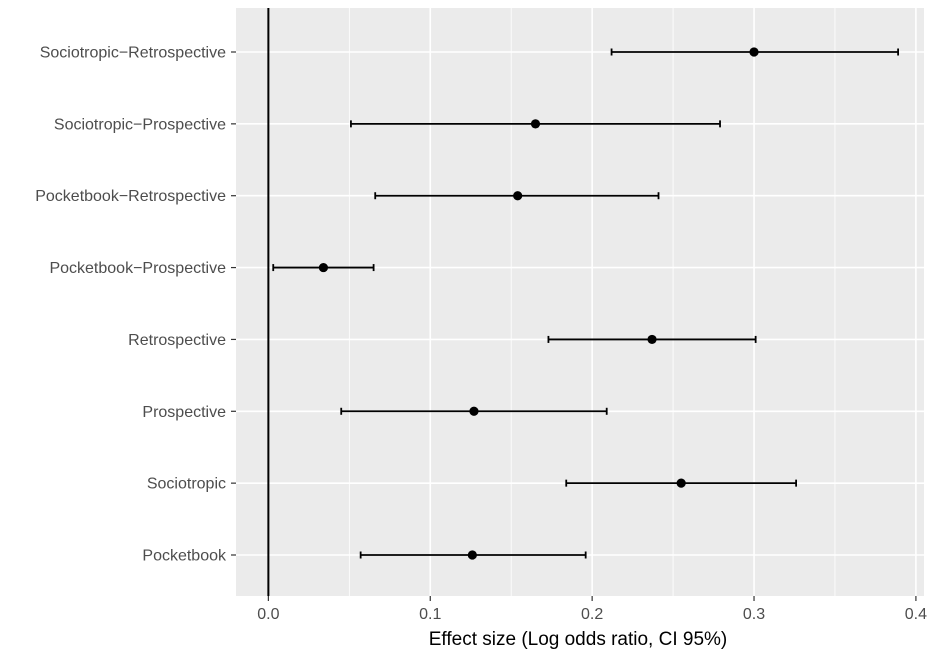 The width and height of the screenshot is (934, 662). I want to click on y-tick-label: Retrospective, so click(177, 340).